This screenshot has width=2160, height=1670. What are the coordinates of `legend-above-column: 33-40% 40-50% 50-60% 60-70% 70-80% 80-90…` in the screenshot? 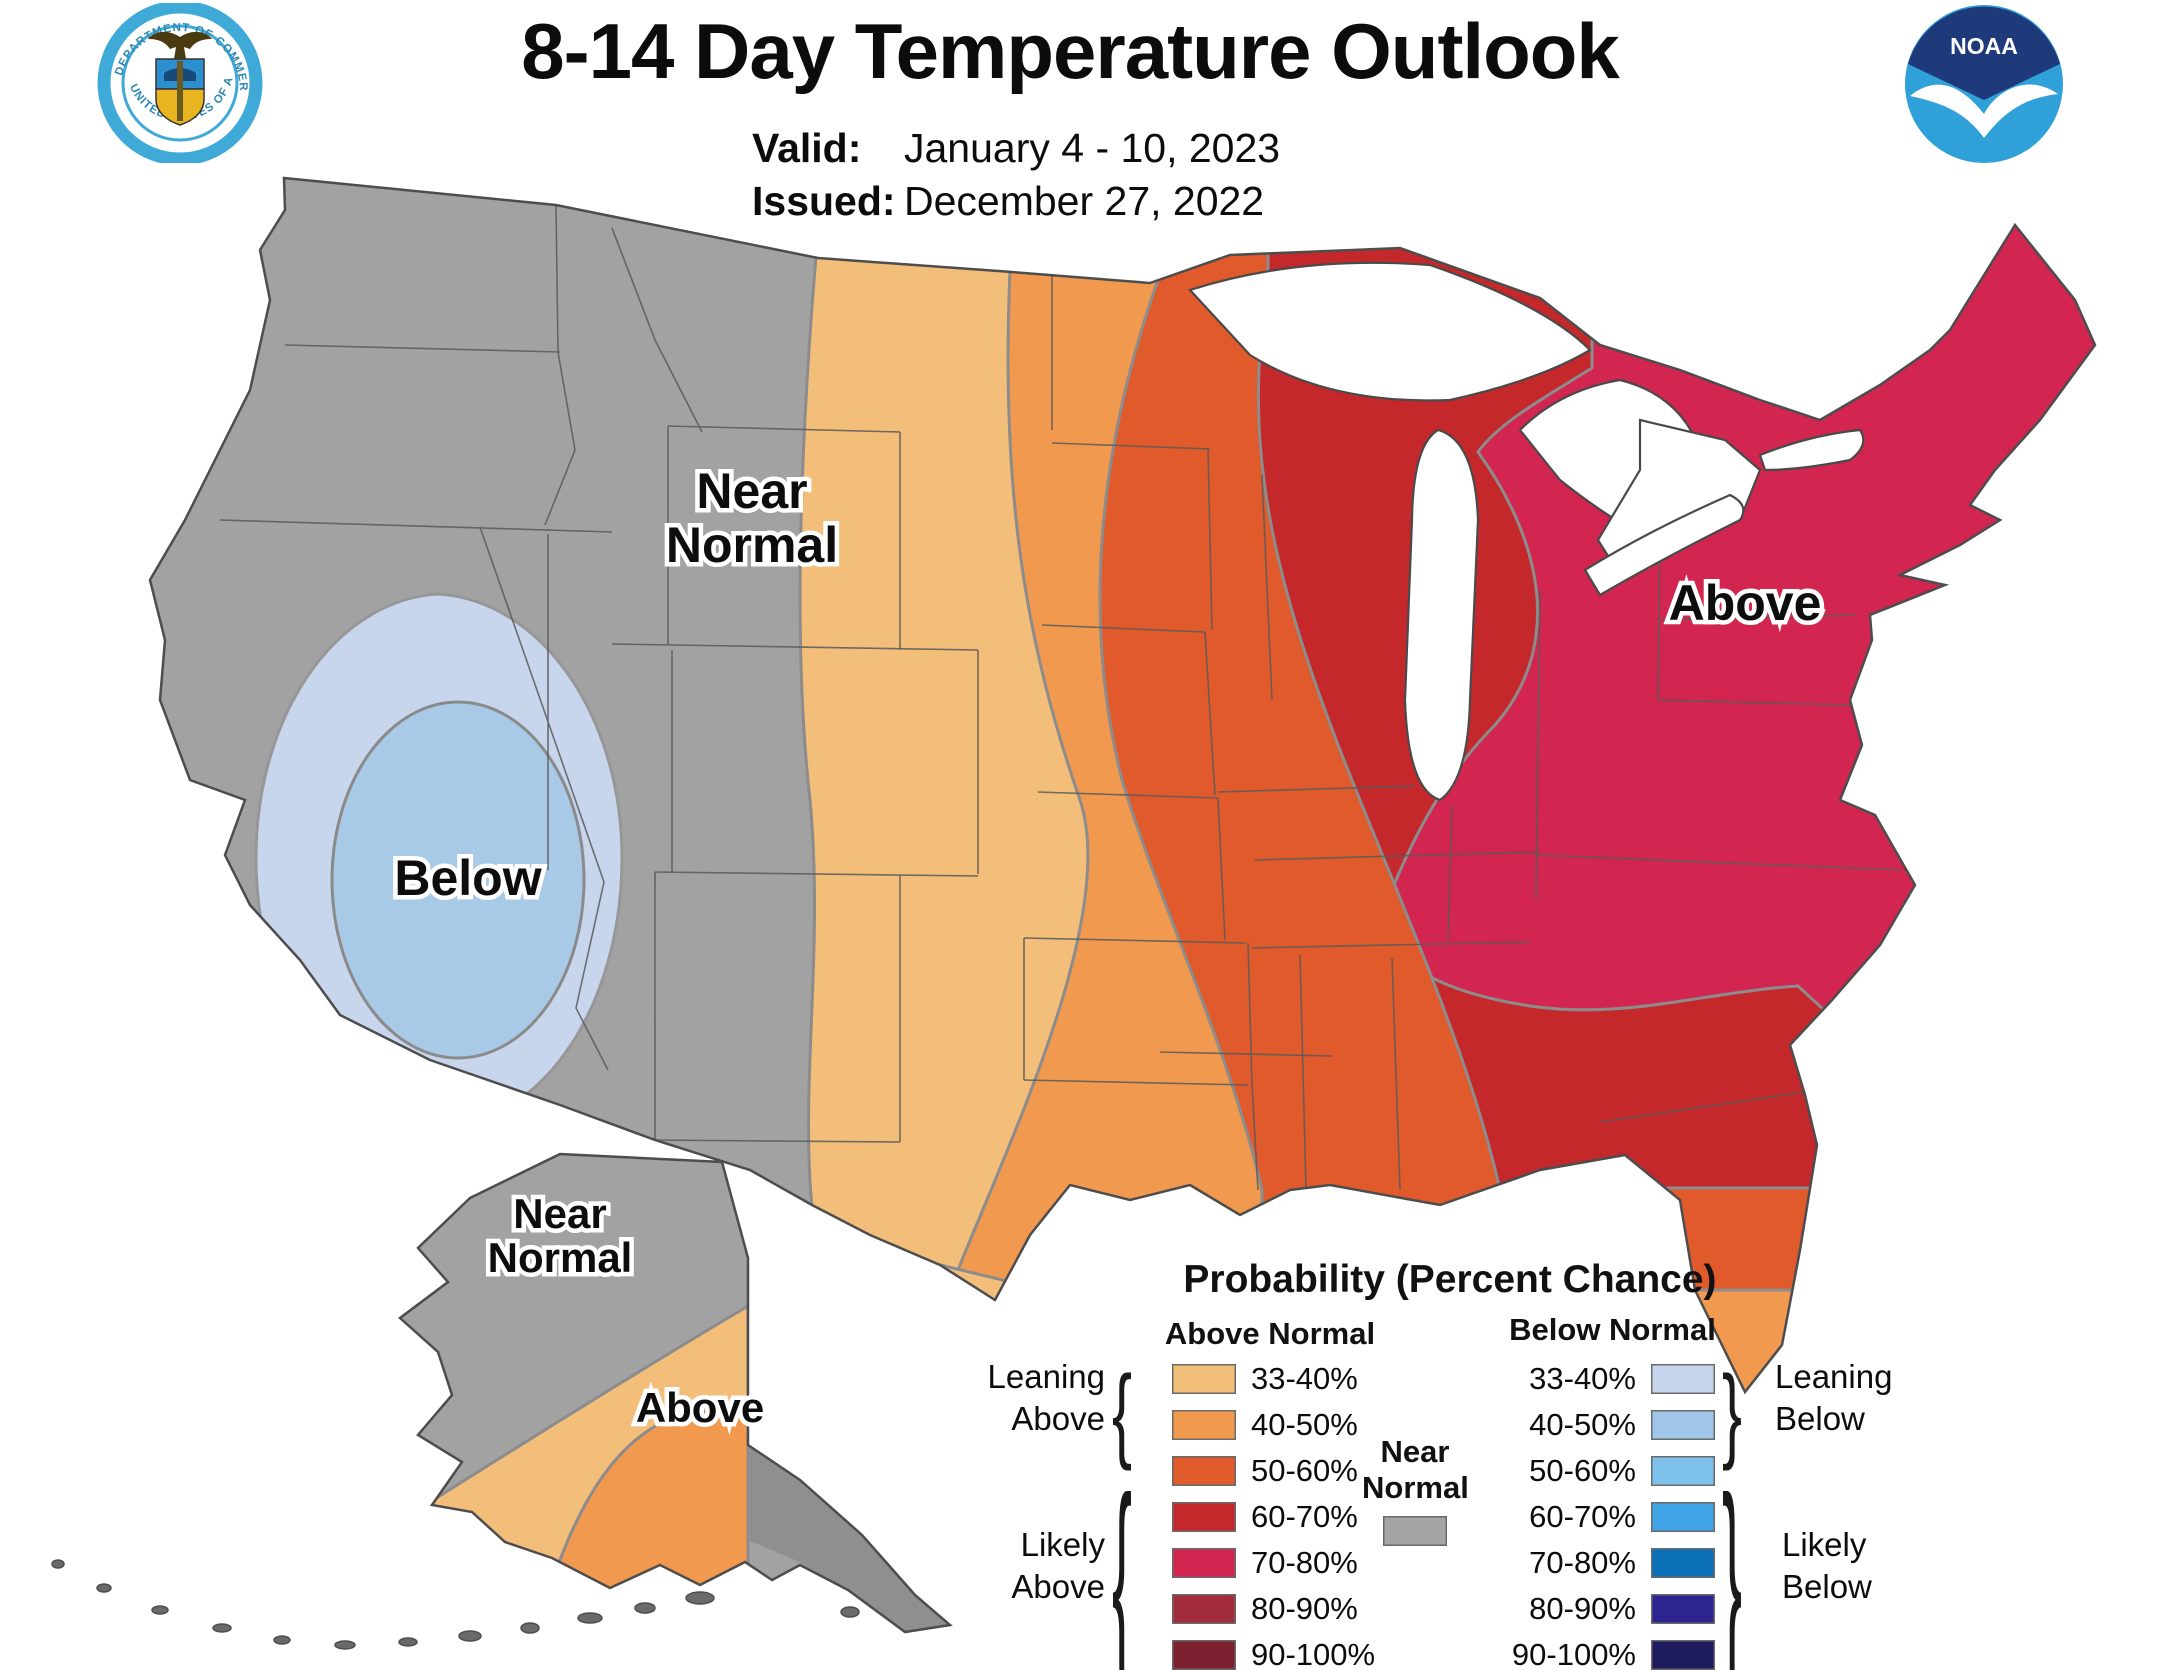 It's located at (1274, 1515).